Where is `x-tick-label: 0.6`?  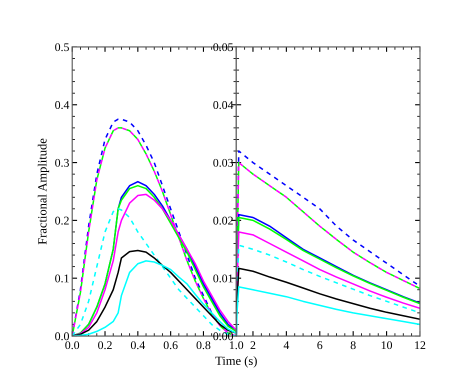 x-tick-label: 0.6 is located at coordinates (171, 345).